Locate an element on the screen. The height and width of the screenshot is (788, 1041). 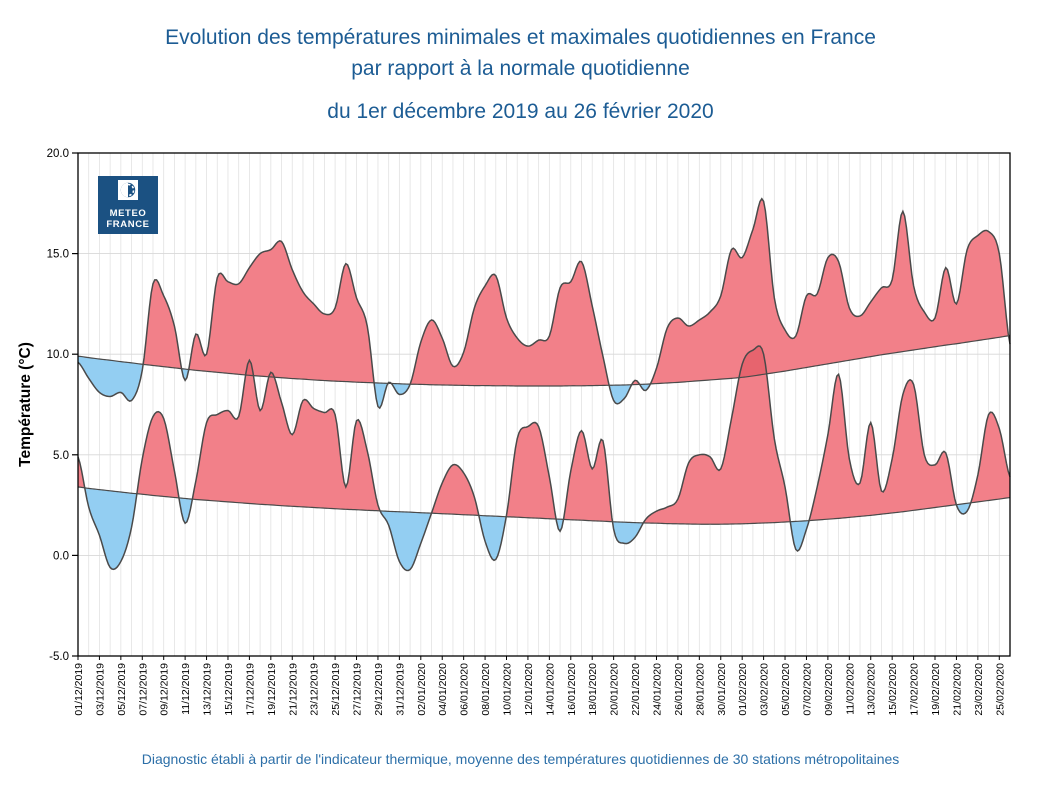
svg-text: 25/02/2020 is located at coordinates (1000, 689).